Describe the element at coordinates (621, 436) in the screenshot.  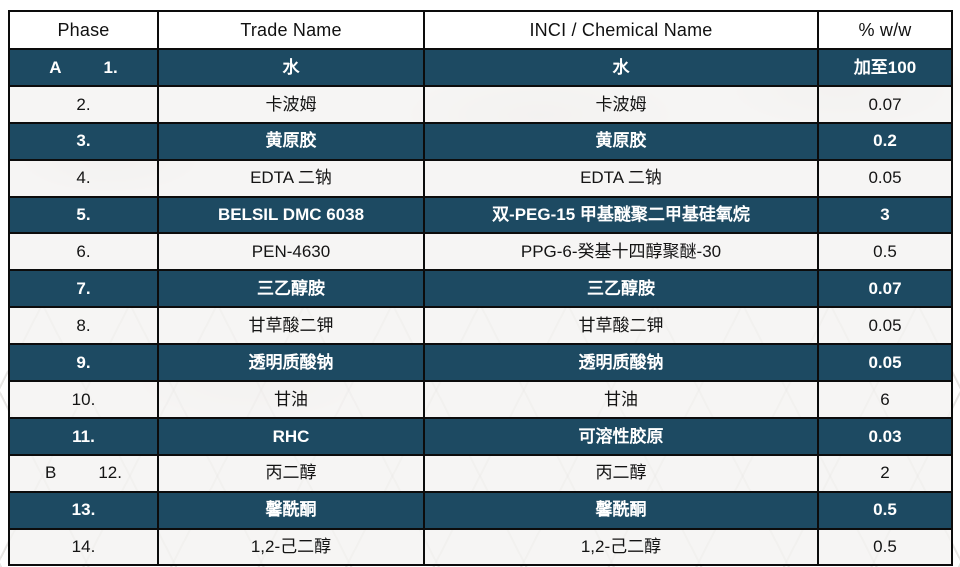
I see `inci-name-cell: 可溶性胶原` at that location.